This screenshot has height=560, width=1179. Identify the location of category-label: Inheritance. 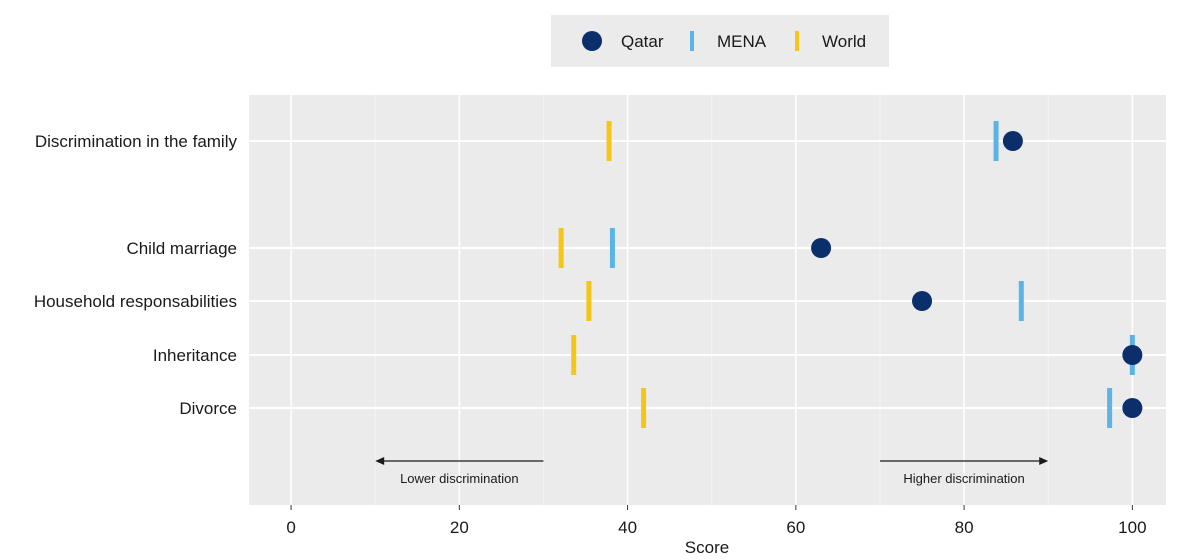
(195, 355).